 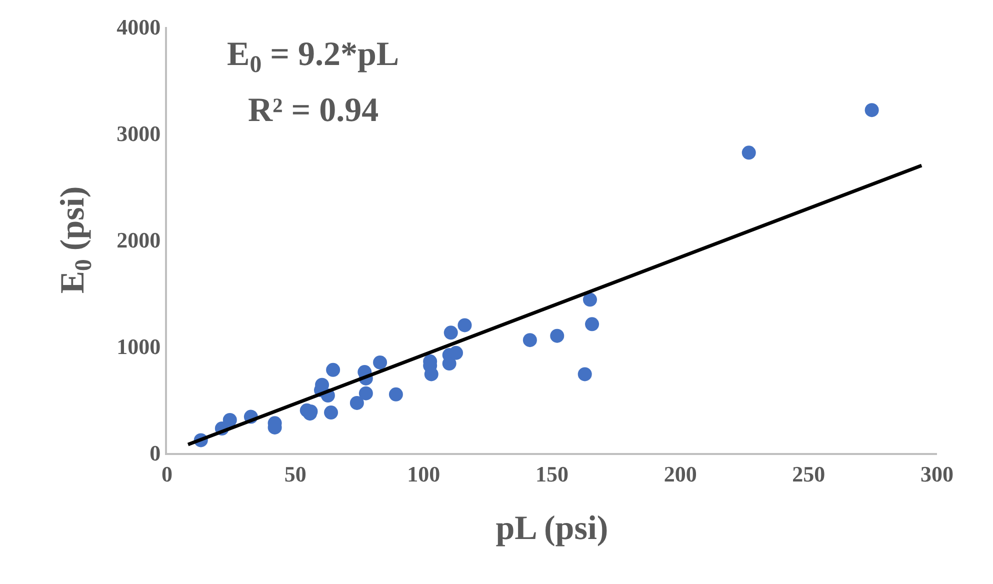 What do you see at coordinates (552, 529) in the screenshot?
I see `x-axis-title: pL (psi)` at bounding box center [552, 529].